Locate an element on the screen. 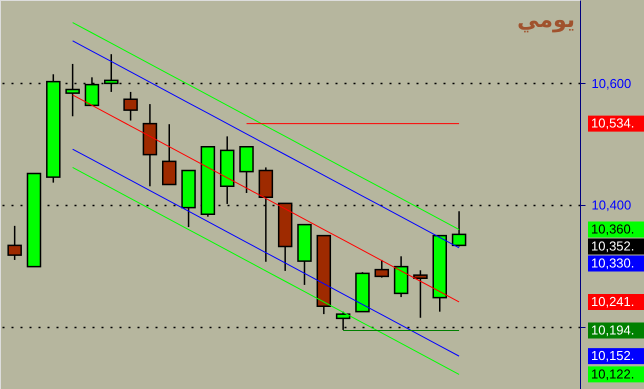 The height and width of the screenshot is (389, 644). text: 10,152. is located at coordinates (612, 356).